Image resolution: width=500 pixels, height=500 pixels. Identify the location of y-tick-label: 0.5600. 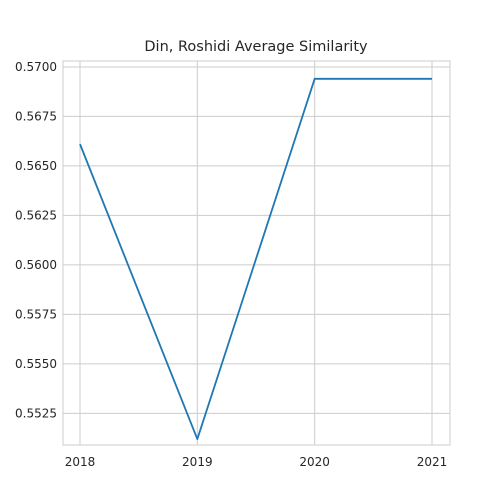
(36, 265).